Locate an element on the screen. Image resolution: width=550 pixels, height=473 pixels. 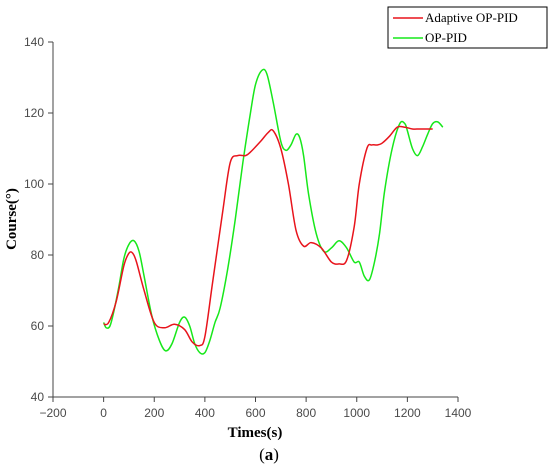
caption-letter: a is located at coordinates (269, 454).